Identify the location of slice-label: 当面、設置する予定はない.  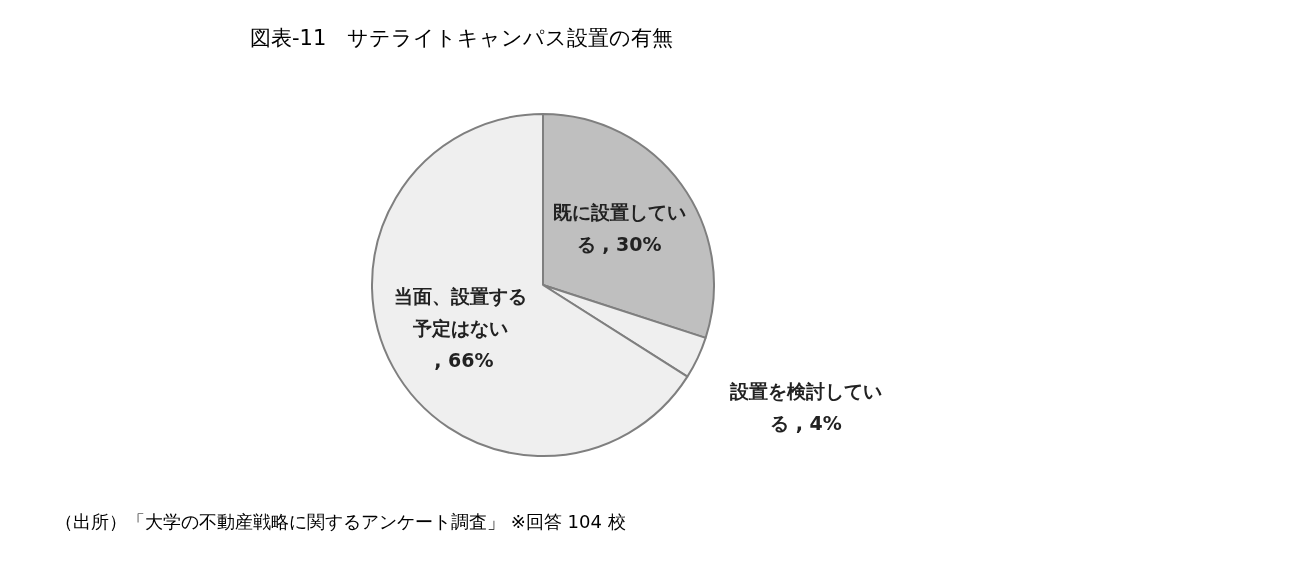
(461, 312).